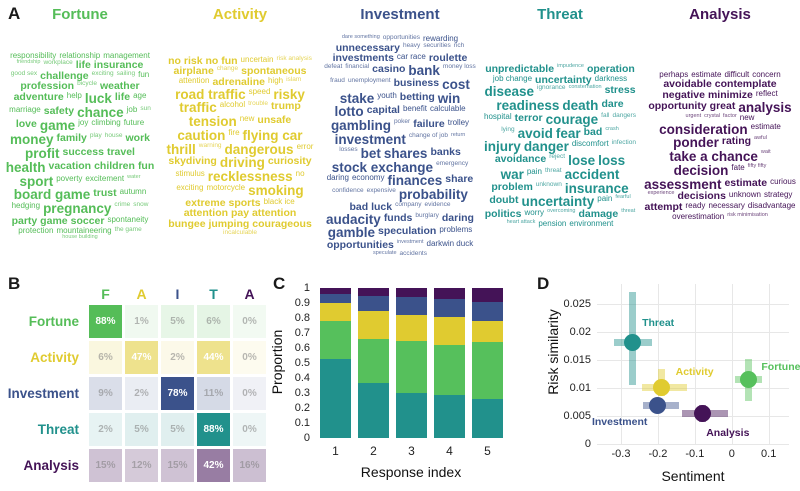 This screenshot has height=491, width=800. I want to click on cloud-word: bicycle, so click(87, 84).